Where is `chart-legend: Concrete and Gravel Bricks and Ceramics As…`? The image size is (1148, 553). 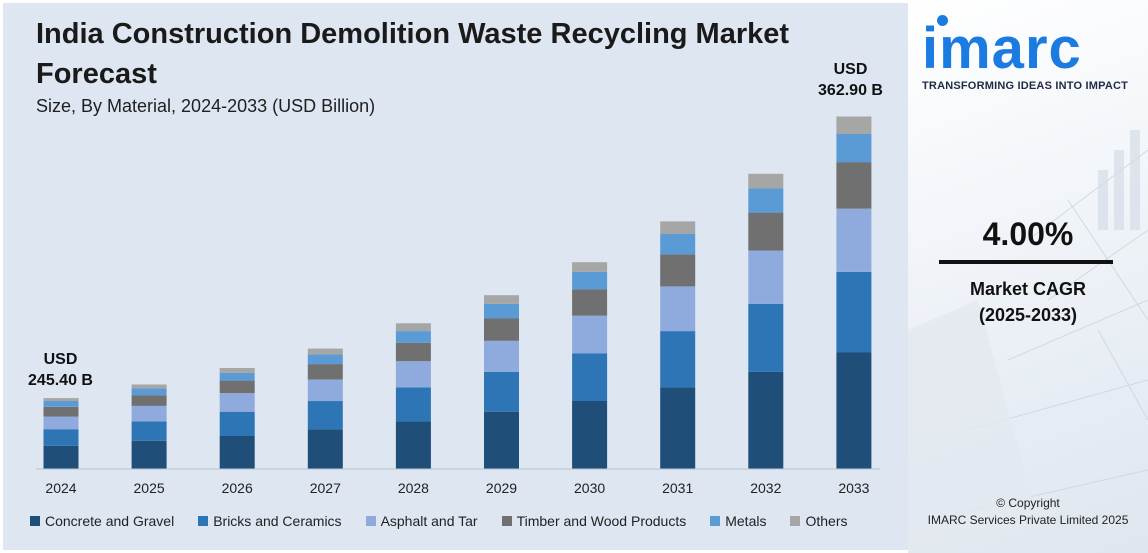
chart-legend: Concrete and Gravel Bricks and Ceramics As… is located at coordinates (450, 521).